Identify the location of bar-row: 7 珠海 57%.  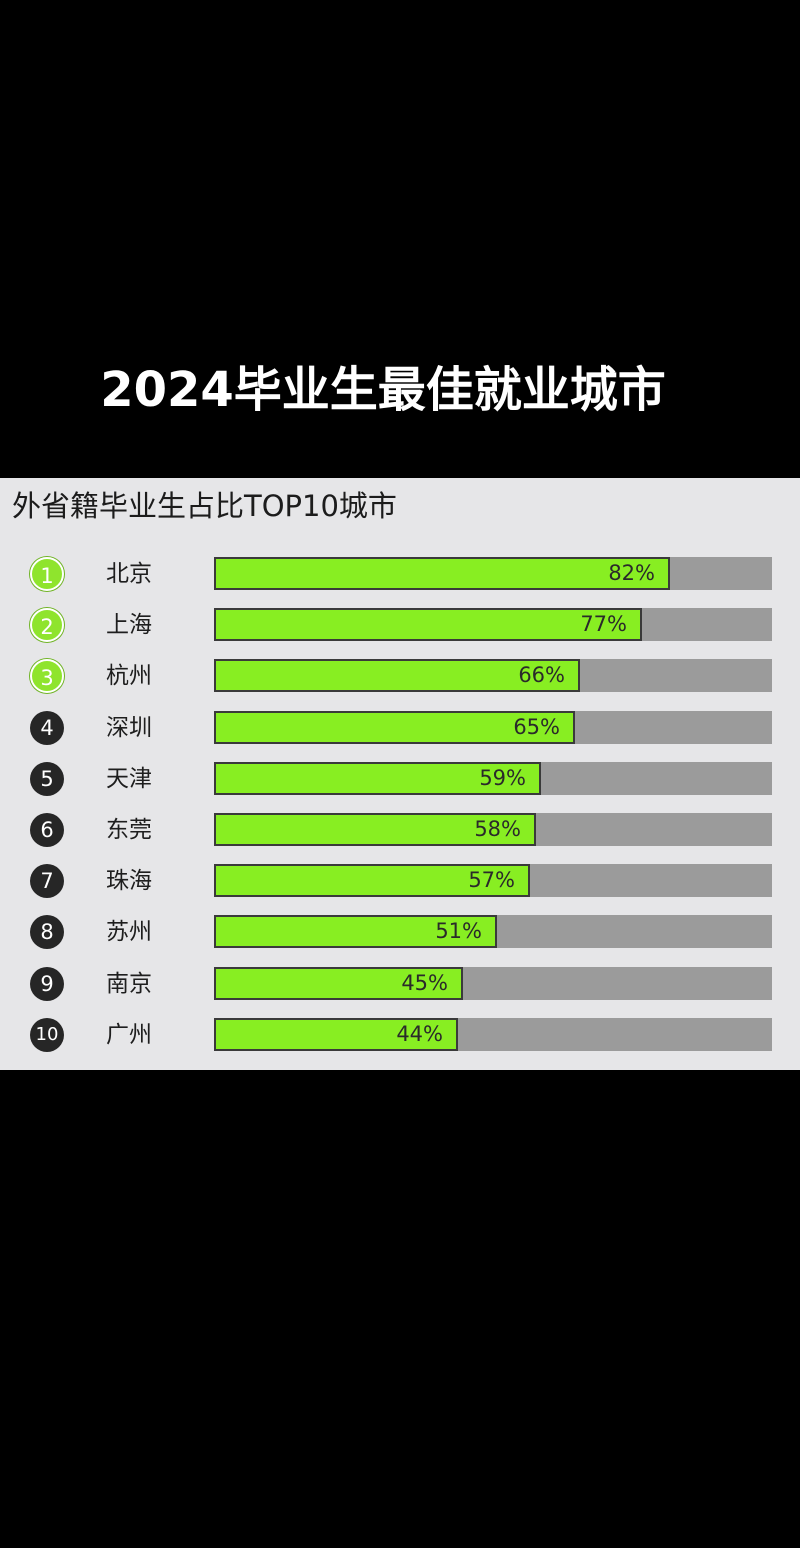
(400, 882).